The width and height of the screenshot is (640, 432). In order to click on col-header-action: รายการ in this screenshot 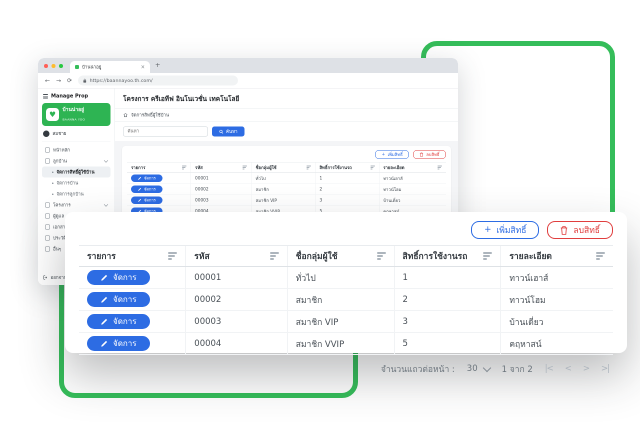, I will do `click(132, 256)`.